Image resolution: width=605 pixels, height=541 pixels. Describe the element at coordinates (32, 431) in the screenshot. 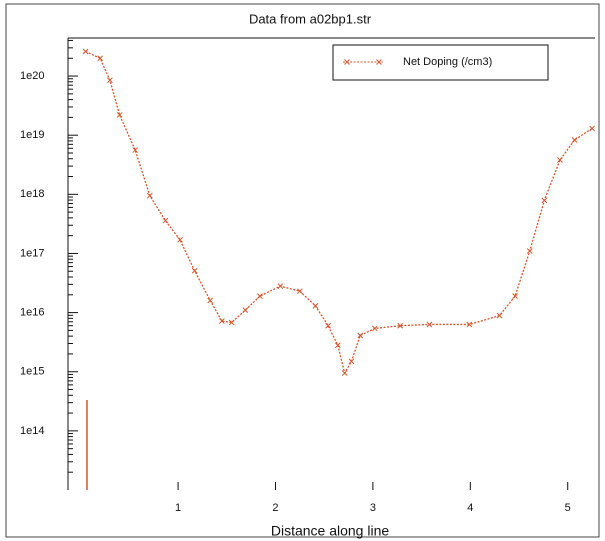

I see `y-tick-label: 1e14` at that location.